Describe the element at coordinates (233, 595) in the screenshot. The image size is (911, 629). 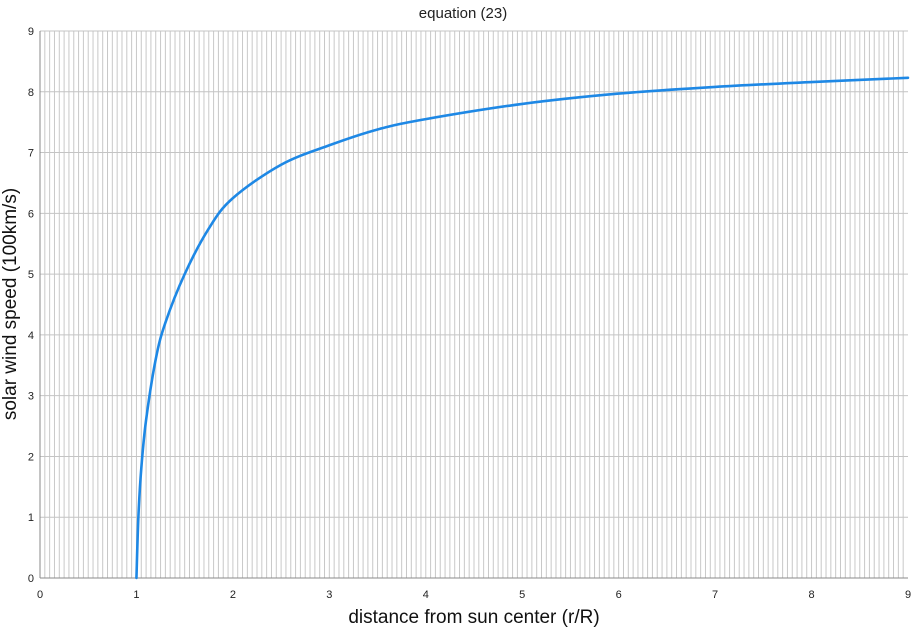
I see `x-tick-label: 2` at that location.